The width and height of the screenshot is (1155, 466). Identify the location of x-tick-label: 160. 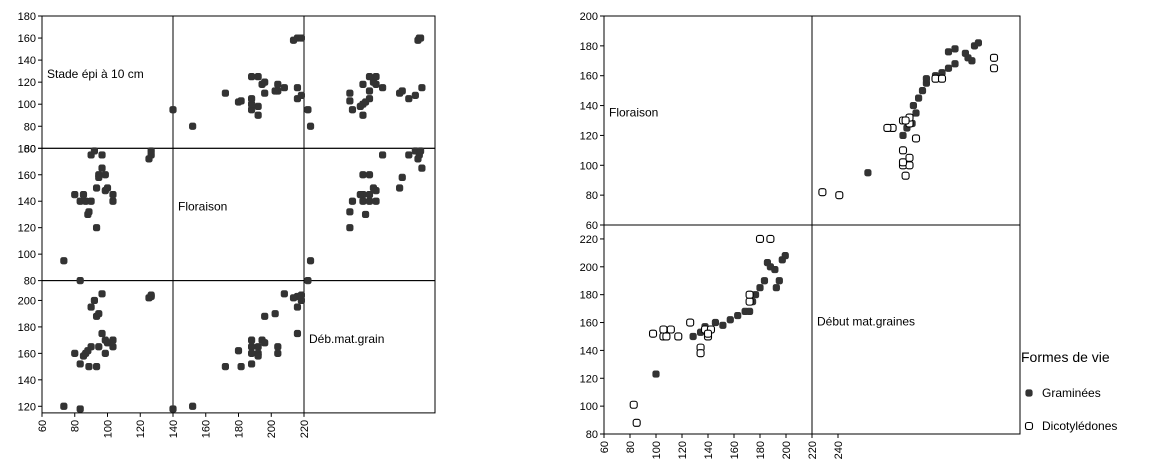
(735, 450).